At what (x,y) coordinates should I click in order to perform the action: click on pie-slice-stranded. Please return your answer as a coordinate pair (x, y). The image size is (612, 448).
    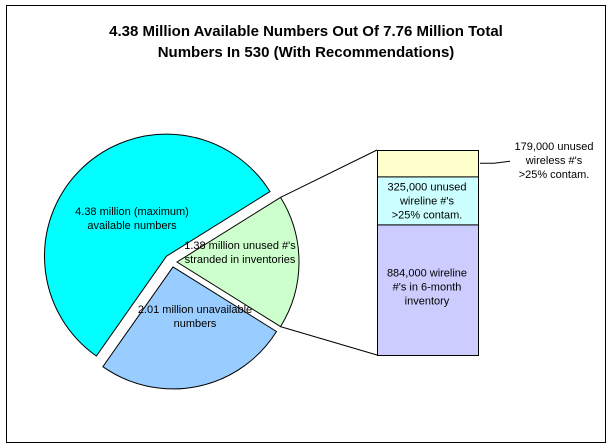
    Looking at the image, I should click on (238, 262).